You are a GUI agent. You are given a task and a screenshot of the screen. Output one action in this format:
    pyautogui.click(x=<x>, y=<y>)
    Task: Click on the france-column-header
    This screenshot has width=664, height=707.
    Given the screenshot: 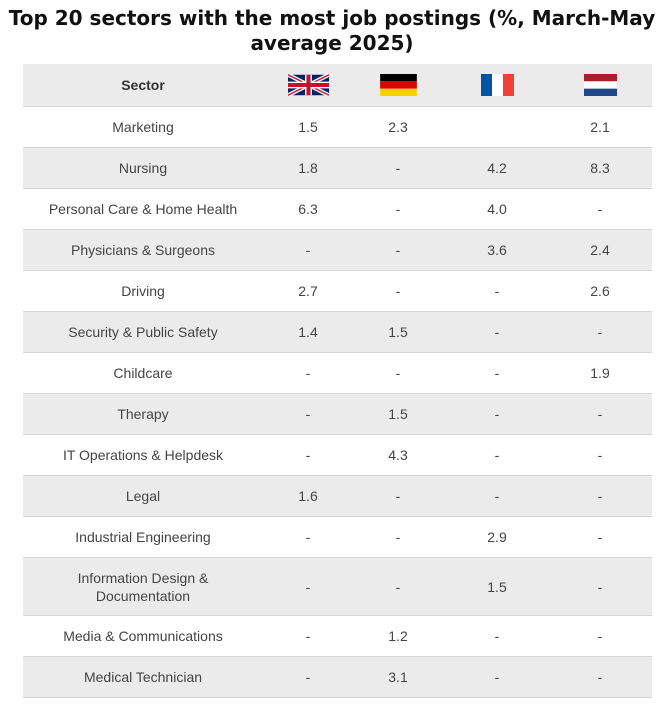 What is the action you would take?
    pyautogui.click(x=497, y=85)
    